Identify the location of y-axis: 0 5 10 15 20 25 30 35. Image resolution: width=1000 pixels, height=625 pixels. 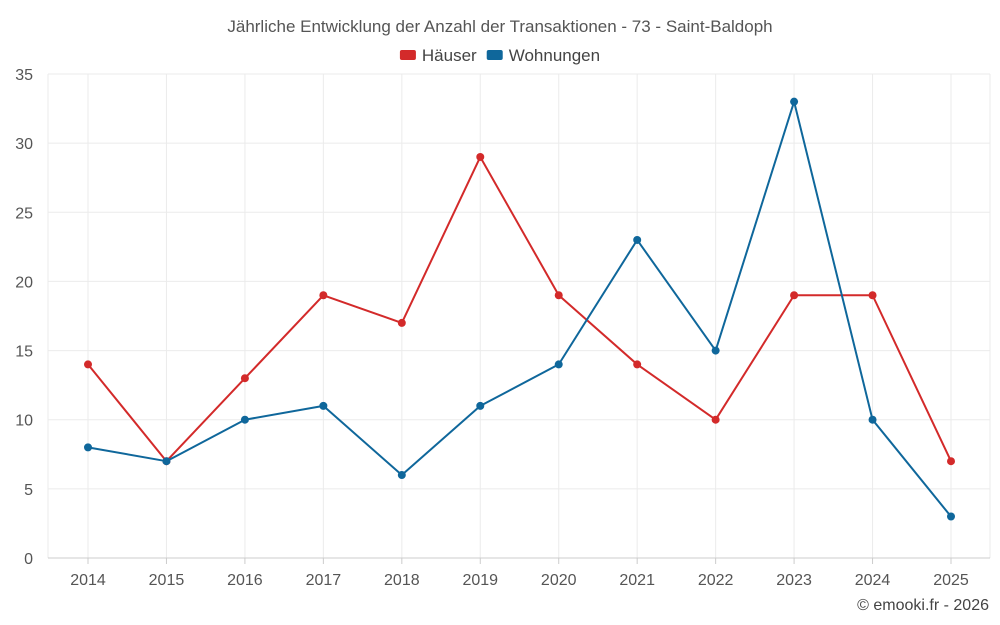
(24, 317).